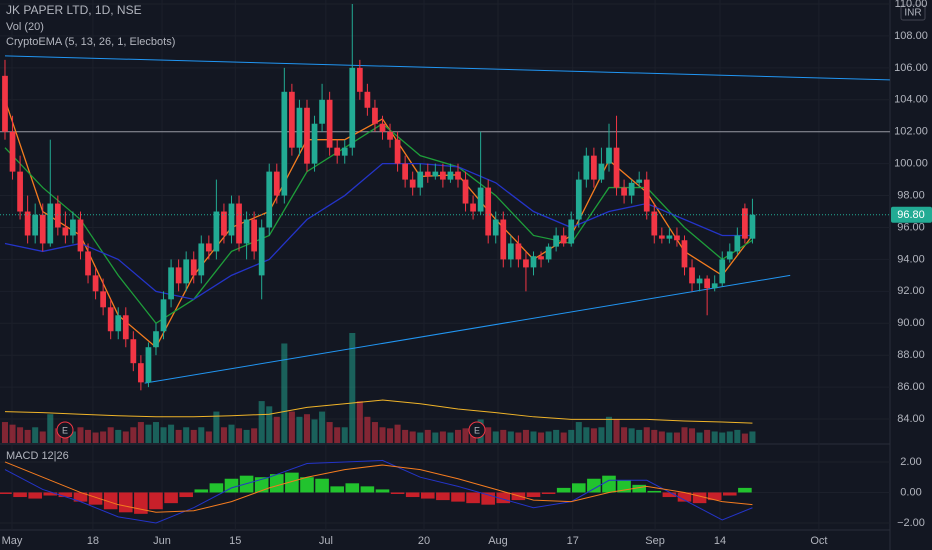  Describe the element at coordinates (447, 68) in the screenshot. I see `trend-line` at that location.